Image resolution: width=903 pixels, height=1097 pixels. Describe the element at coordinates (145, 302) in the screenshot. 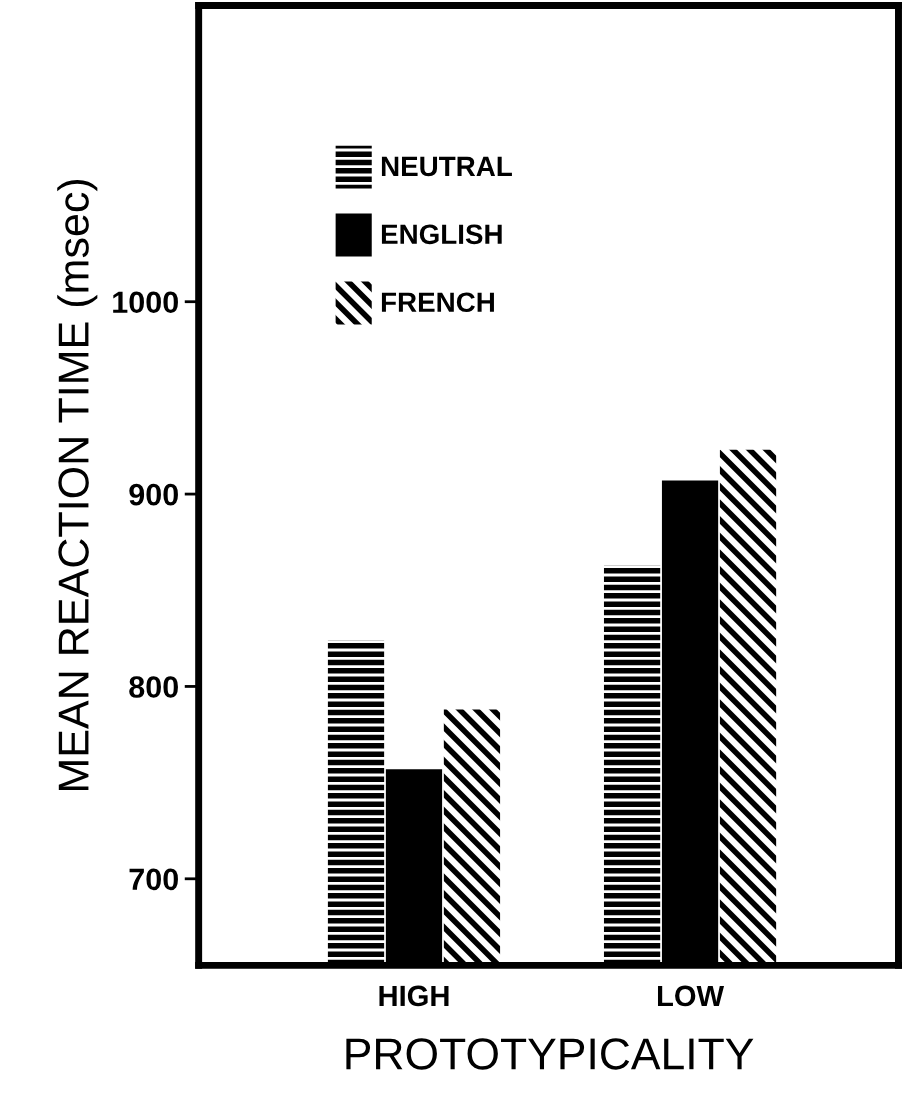

I see `y-tick-label: 1000` at that location.